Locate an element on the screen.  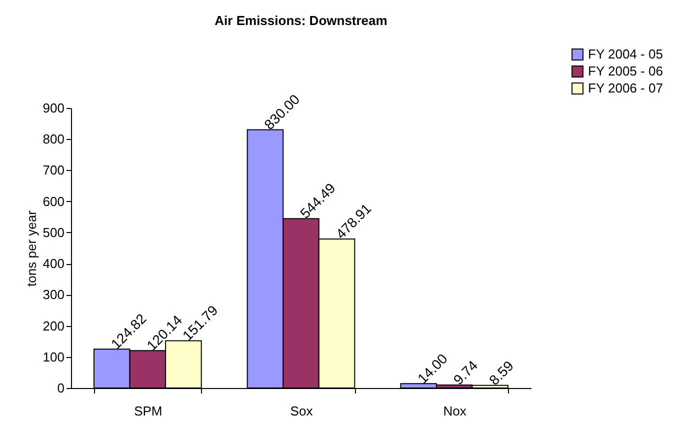
data-label: 8.59 is located at coordinates (501, 372).